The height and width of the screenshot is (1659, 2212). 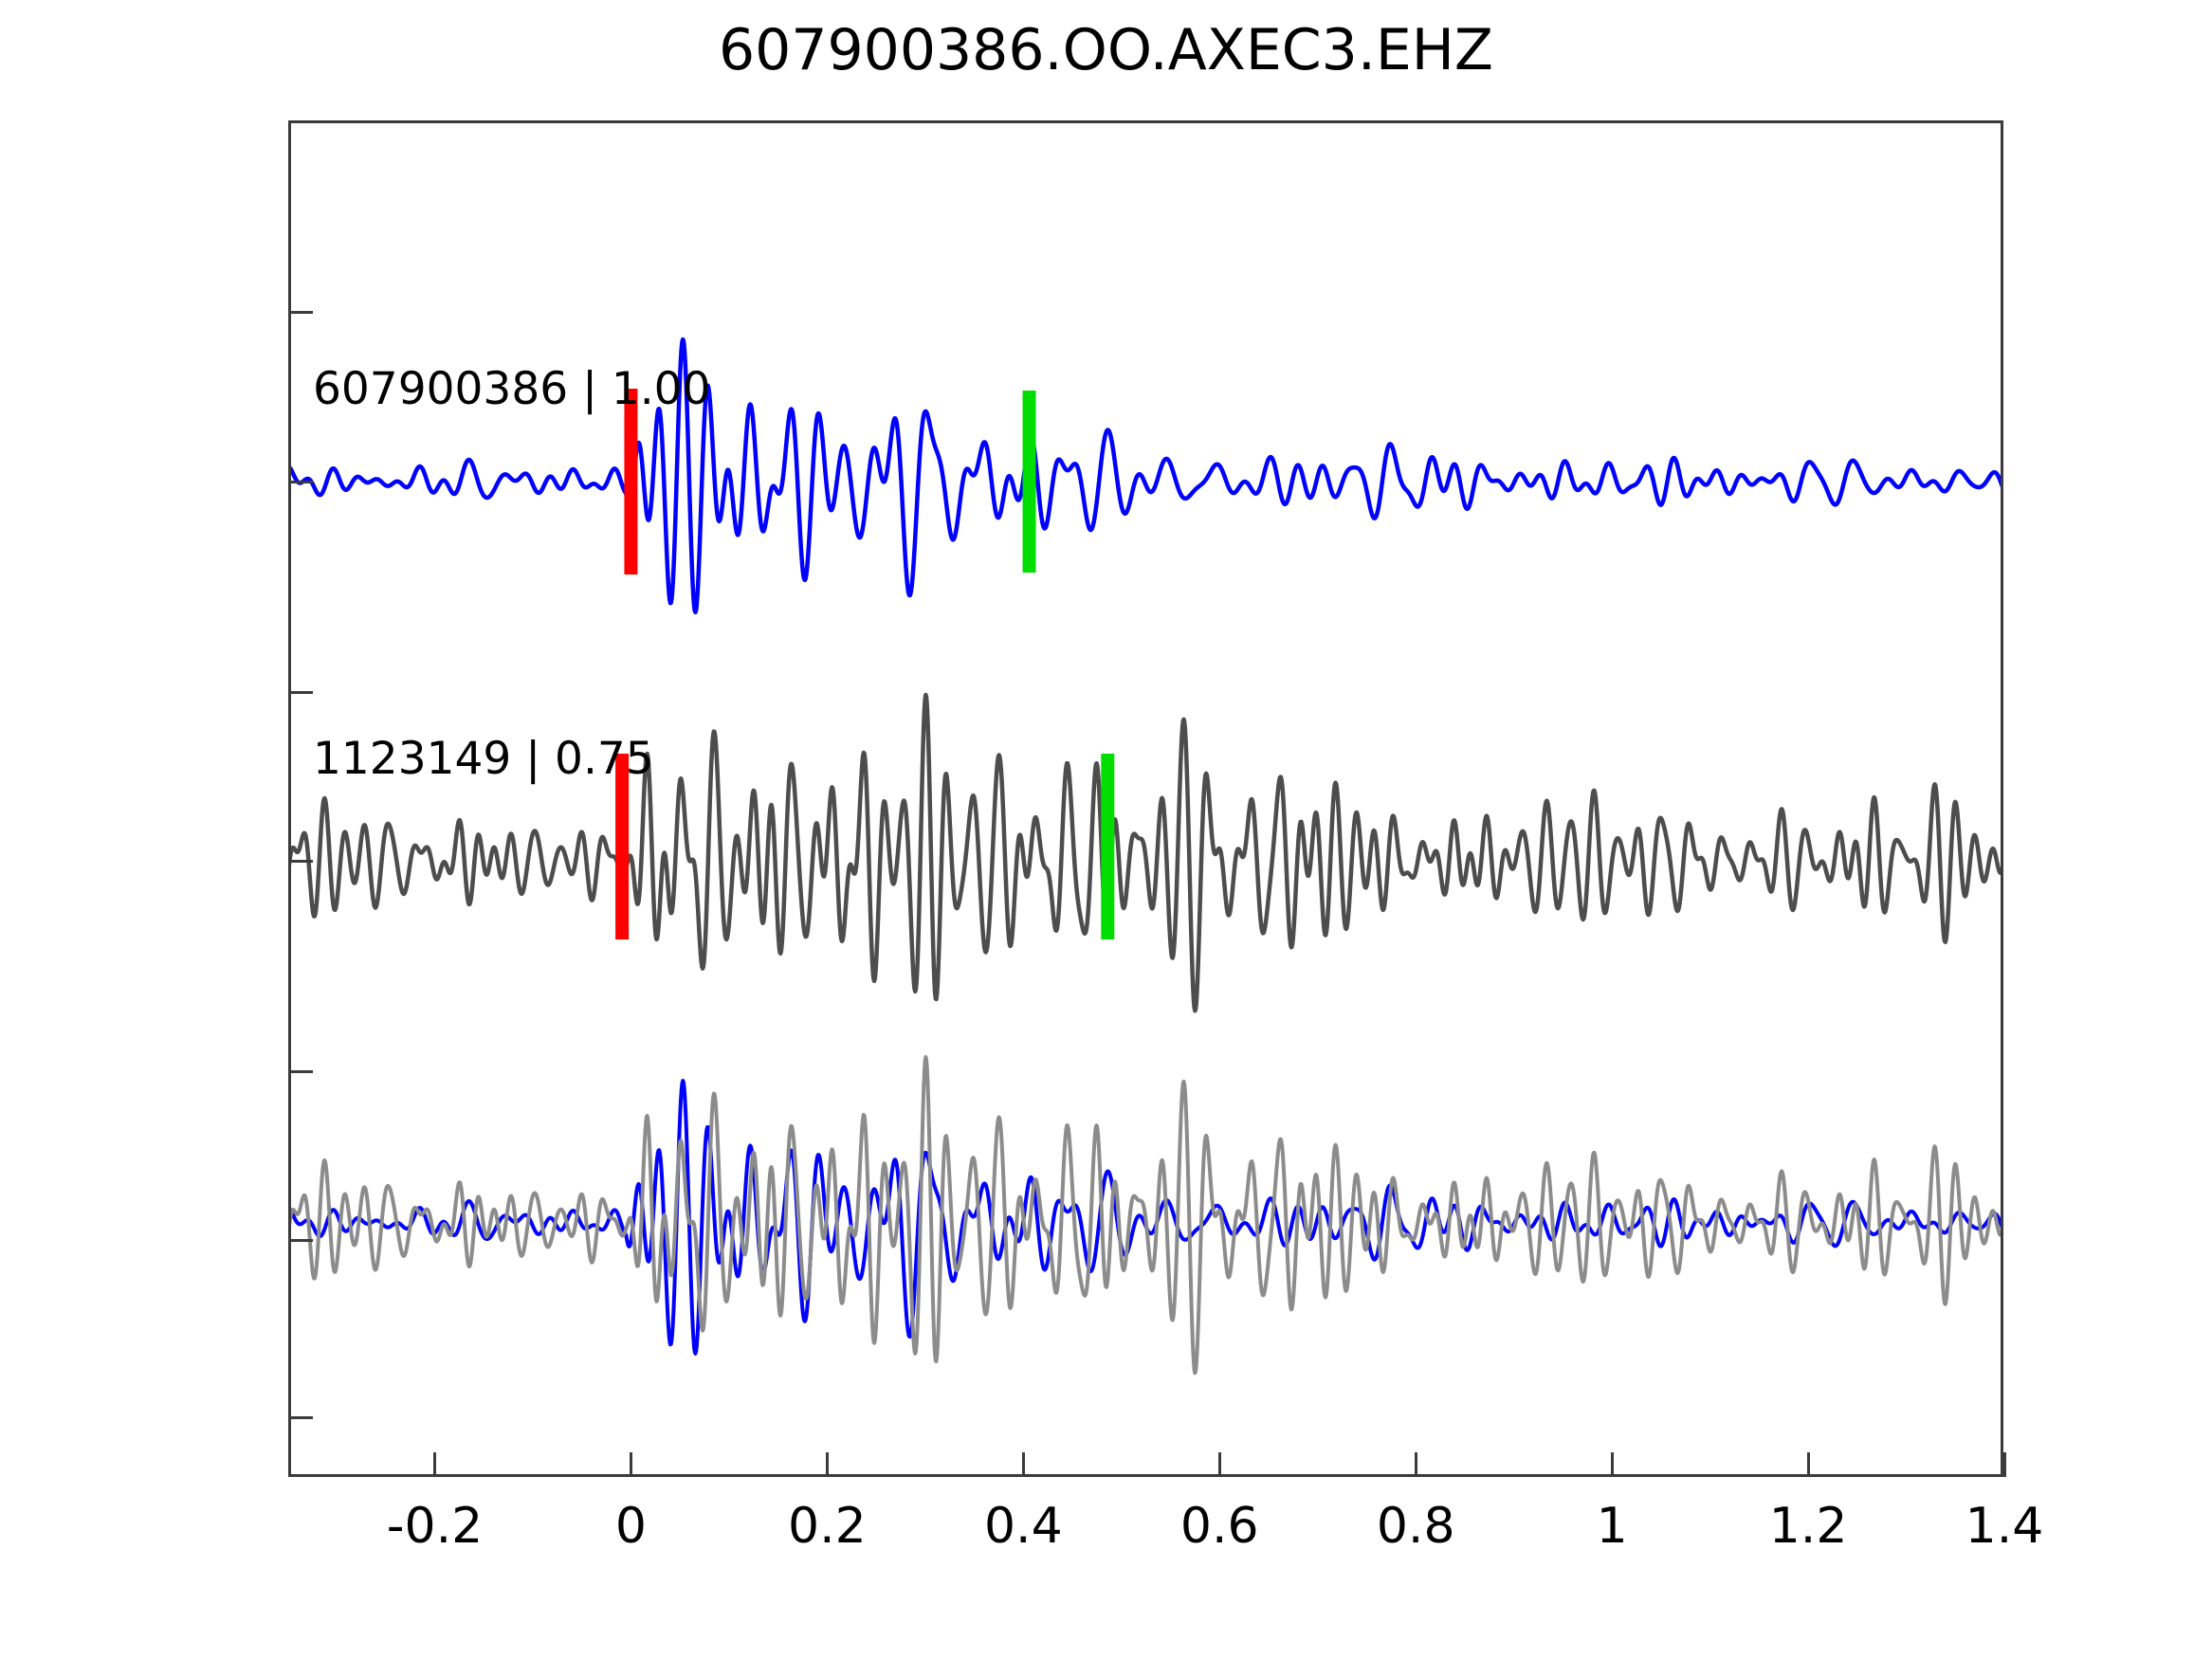 I want to click on s-pick-trace-1-marker, so click(x=1029, y=482).